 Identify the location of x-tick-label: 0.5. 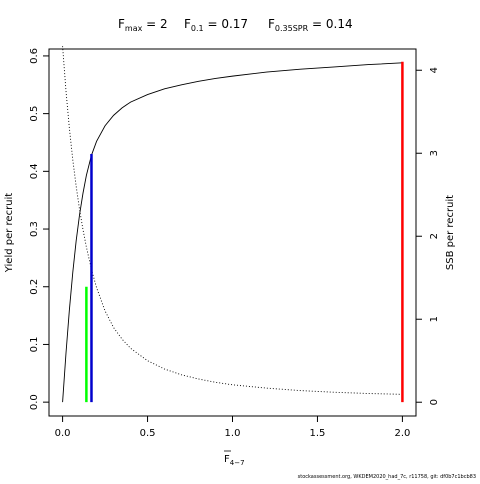
(148, 433).